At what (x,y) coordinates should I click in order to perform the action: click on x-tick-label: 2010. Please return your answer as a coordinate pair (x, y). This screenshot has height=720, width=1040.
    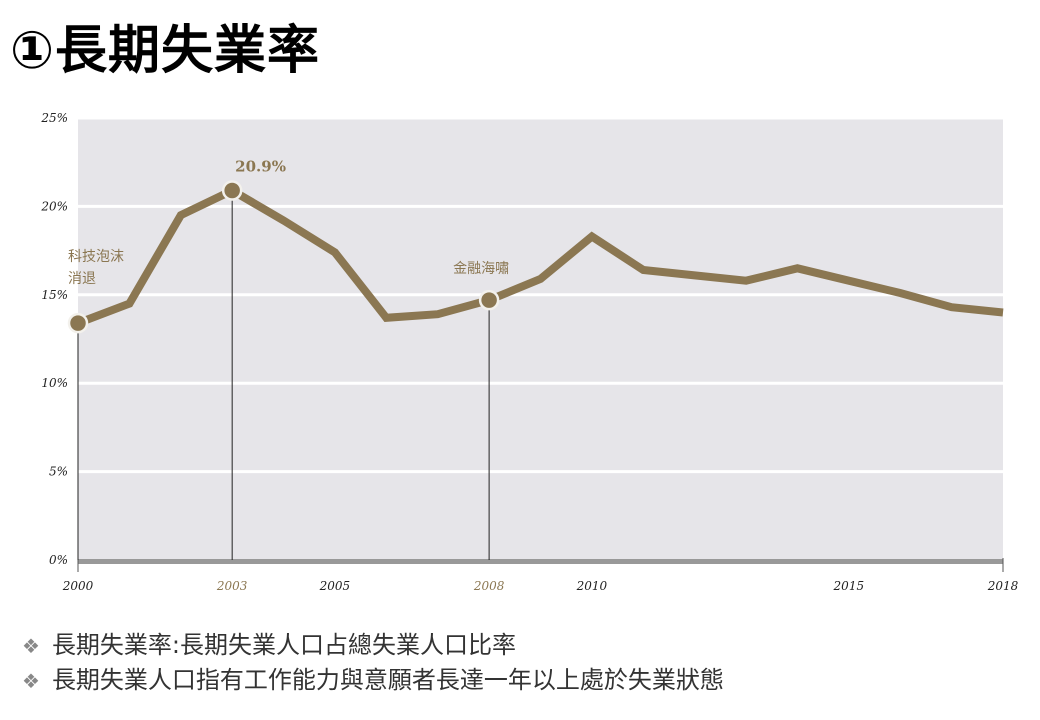
    Looking at the image, I should click on (592, 586).